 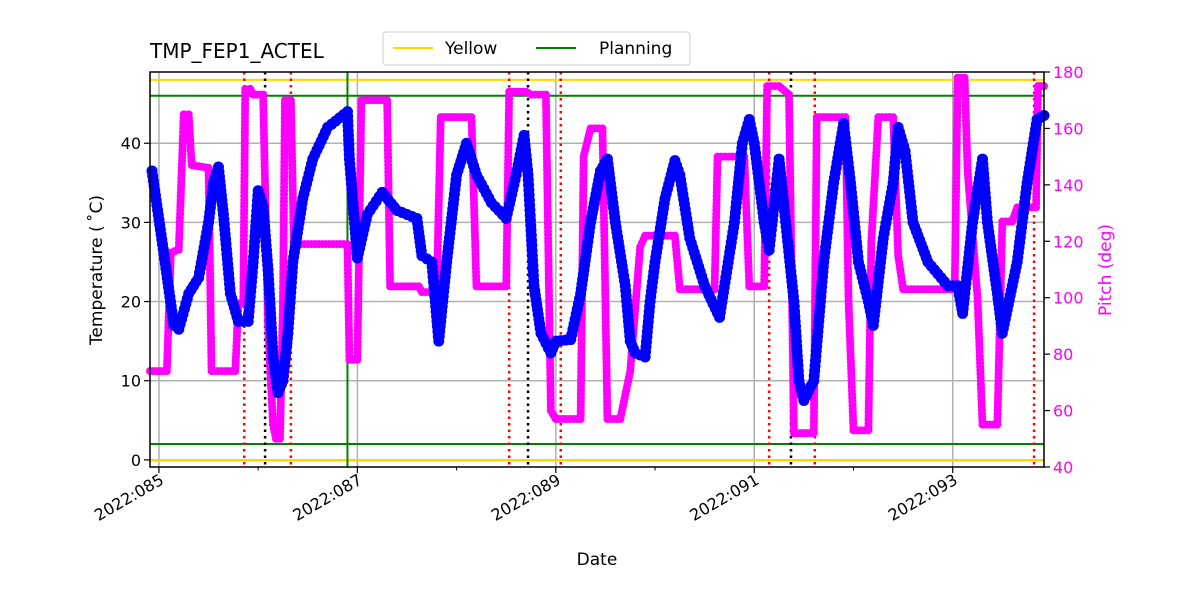 I want to click on y2-tick-label: 60, so click(x=1063, y=411).